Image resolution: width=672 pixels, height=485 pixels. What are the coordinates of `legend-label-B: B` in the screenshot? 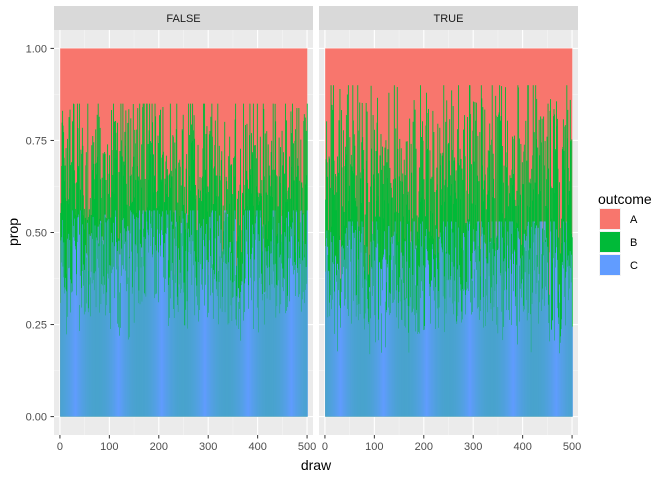 It's located at (633, 243).